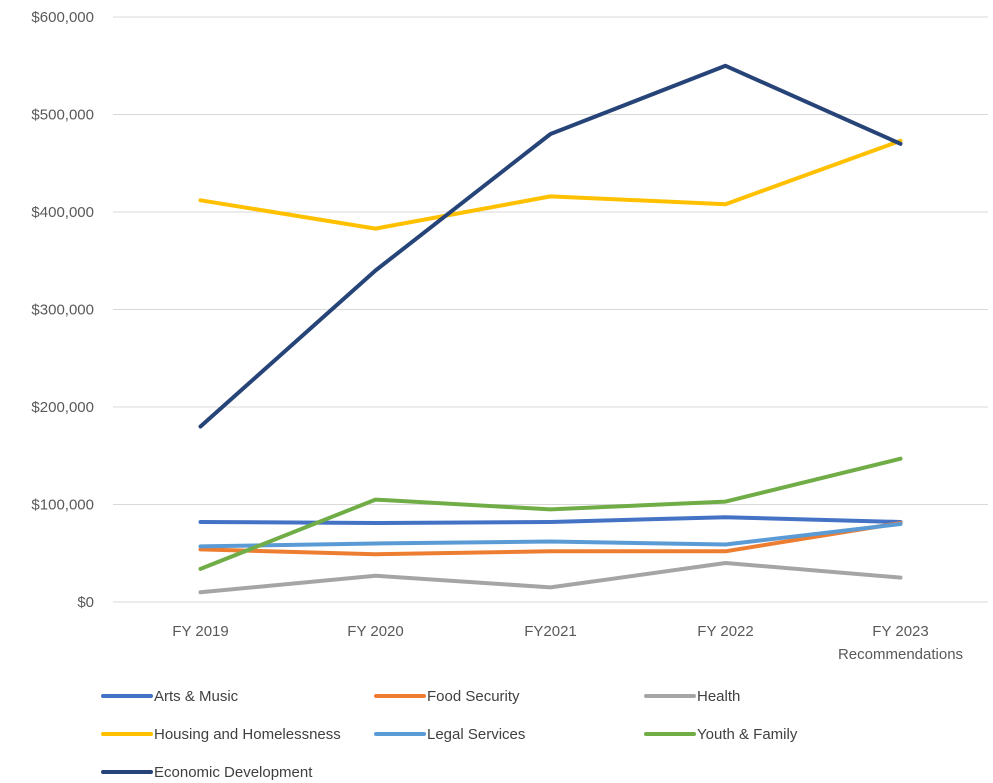 The width and height of the screenshot is (993, 783). I want to click on y-tick-label: $300,000, so click(62, 310).